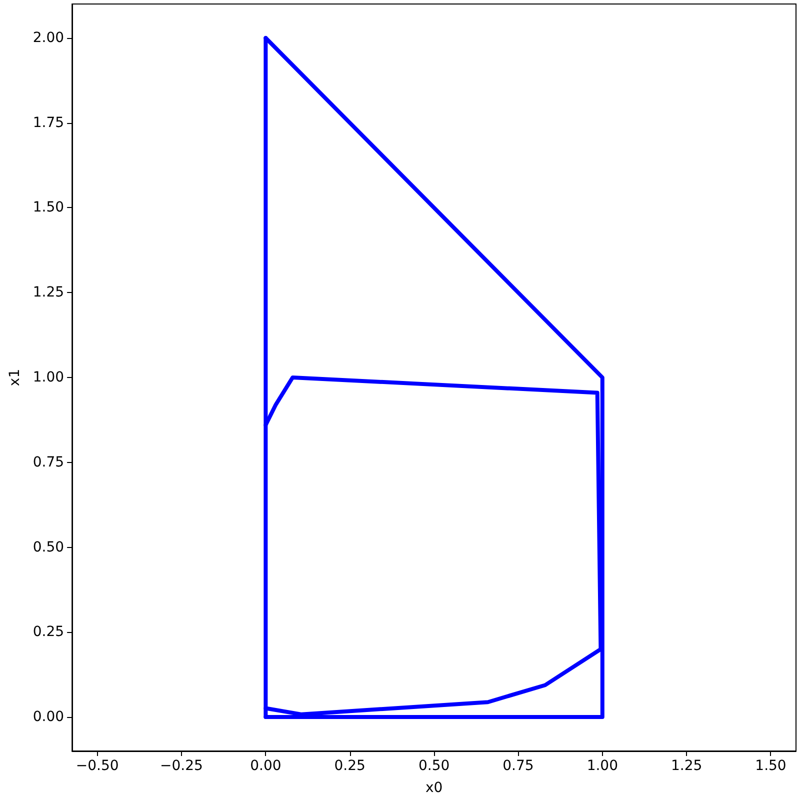 The width and height of the screenshot is (800, 800). Describe the element at coordinates (266, 766) in the screenshot. I see `x-tick-label: 0.00` at that location.